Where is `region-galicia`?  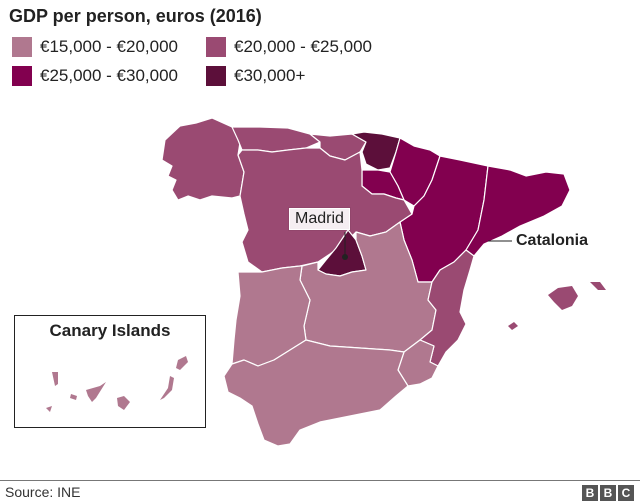 region-galicia is located at coordinates (203, 159).